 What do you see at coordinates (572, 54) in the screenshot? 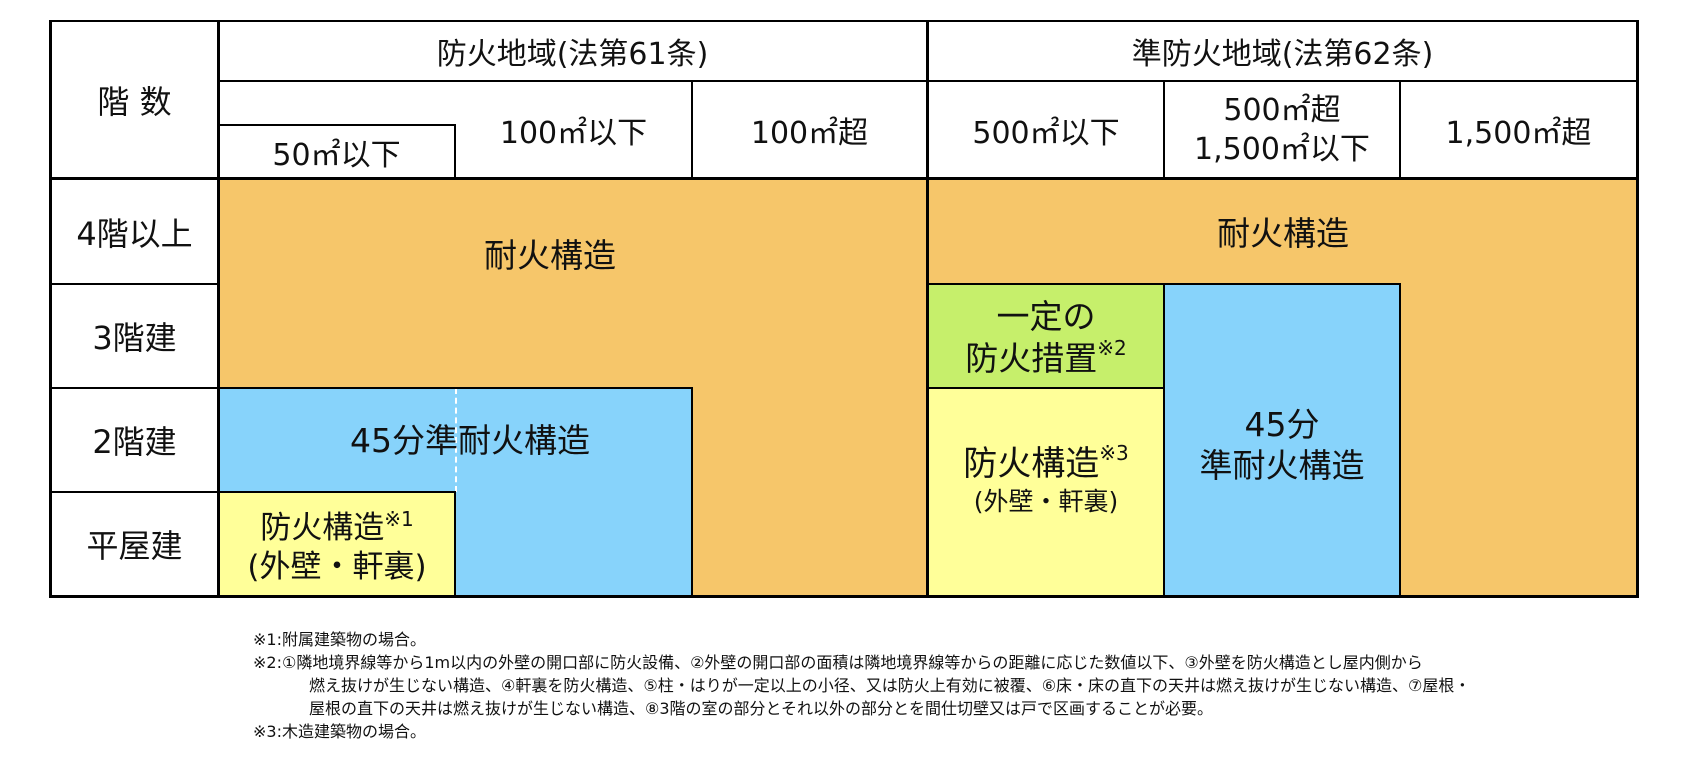
I see `fire-zone-header: 防火地域(法第61条)` at bounding box center [572, 54].